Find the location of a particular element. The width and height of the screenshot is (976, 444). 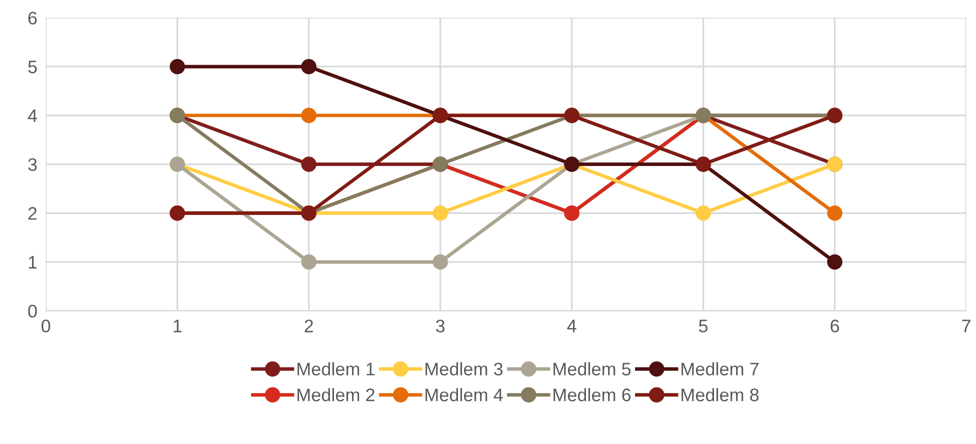

x-tick-label: 4 is located at coordinates (571, 326).